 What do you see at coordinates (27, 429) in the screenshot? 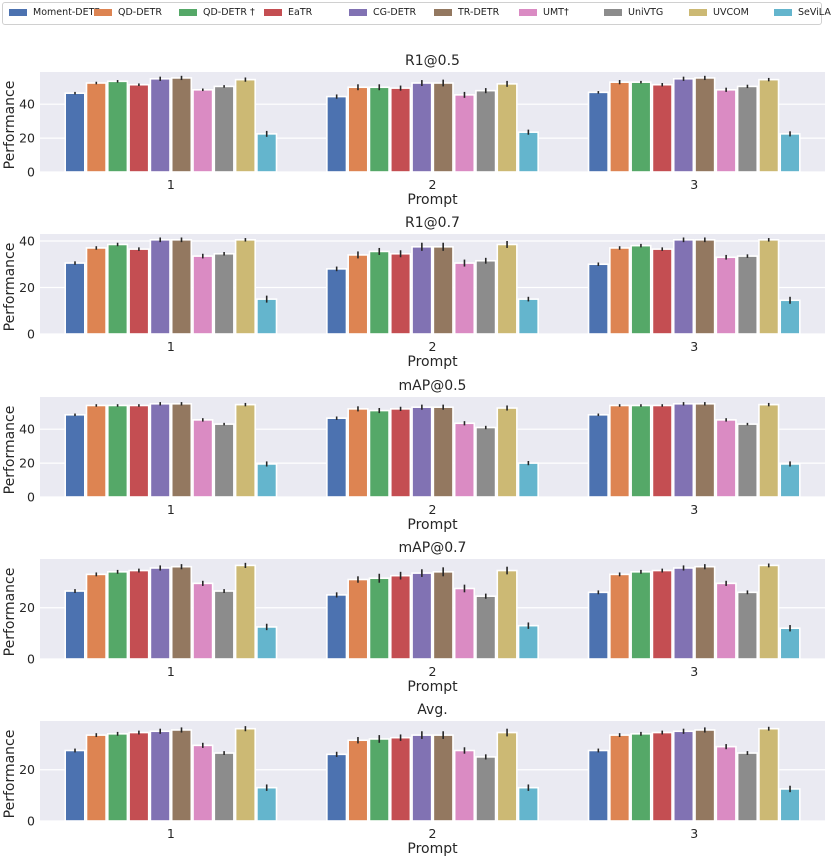
I see `y-tick-label: 40` at bounding box center [27, 429].